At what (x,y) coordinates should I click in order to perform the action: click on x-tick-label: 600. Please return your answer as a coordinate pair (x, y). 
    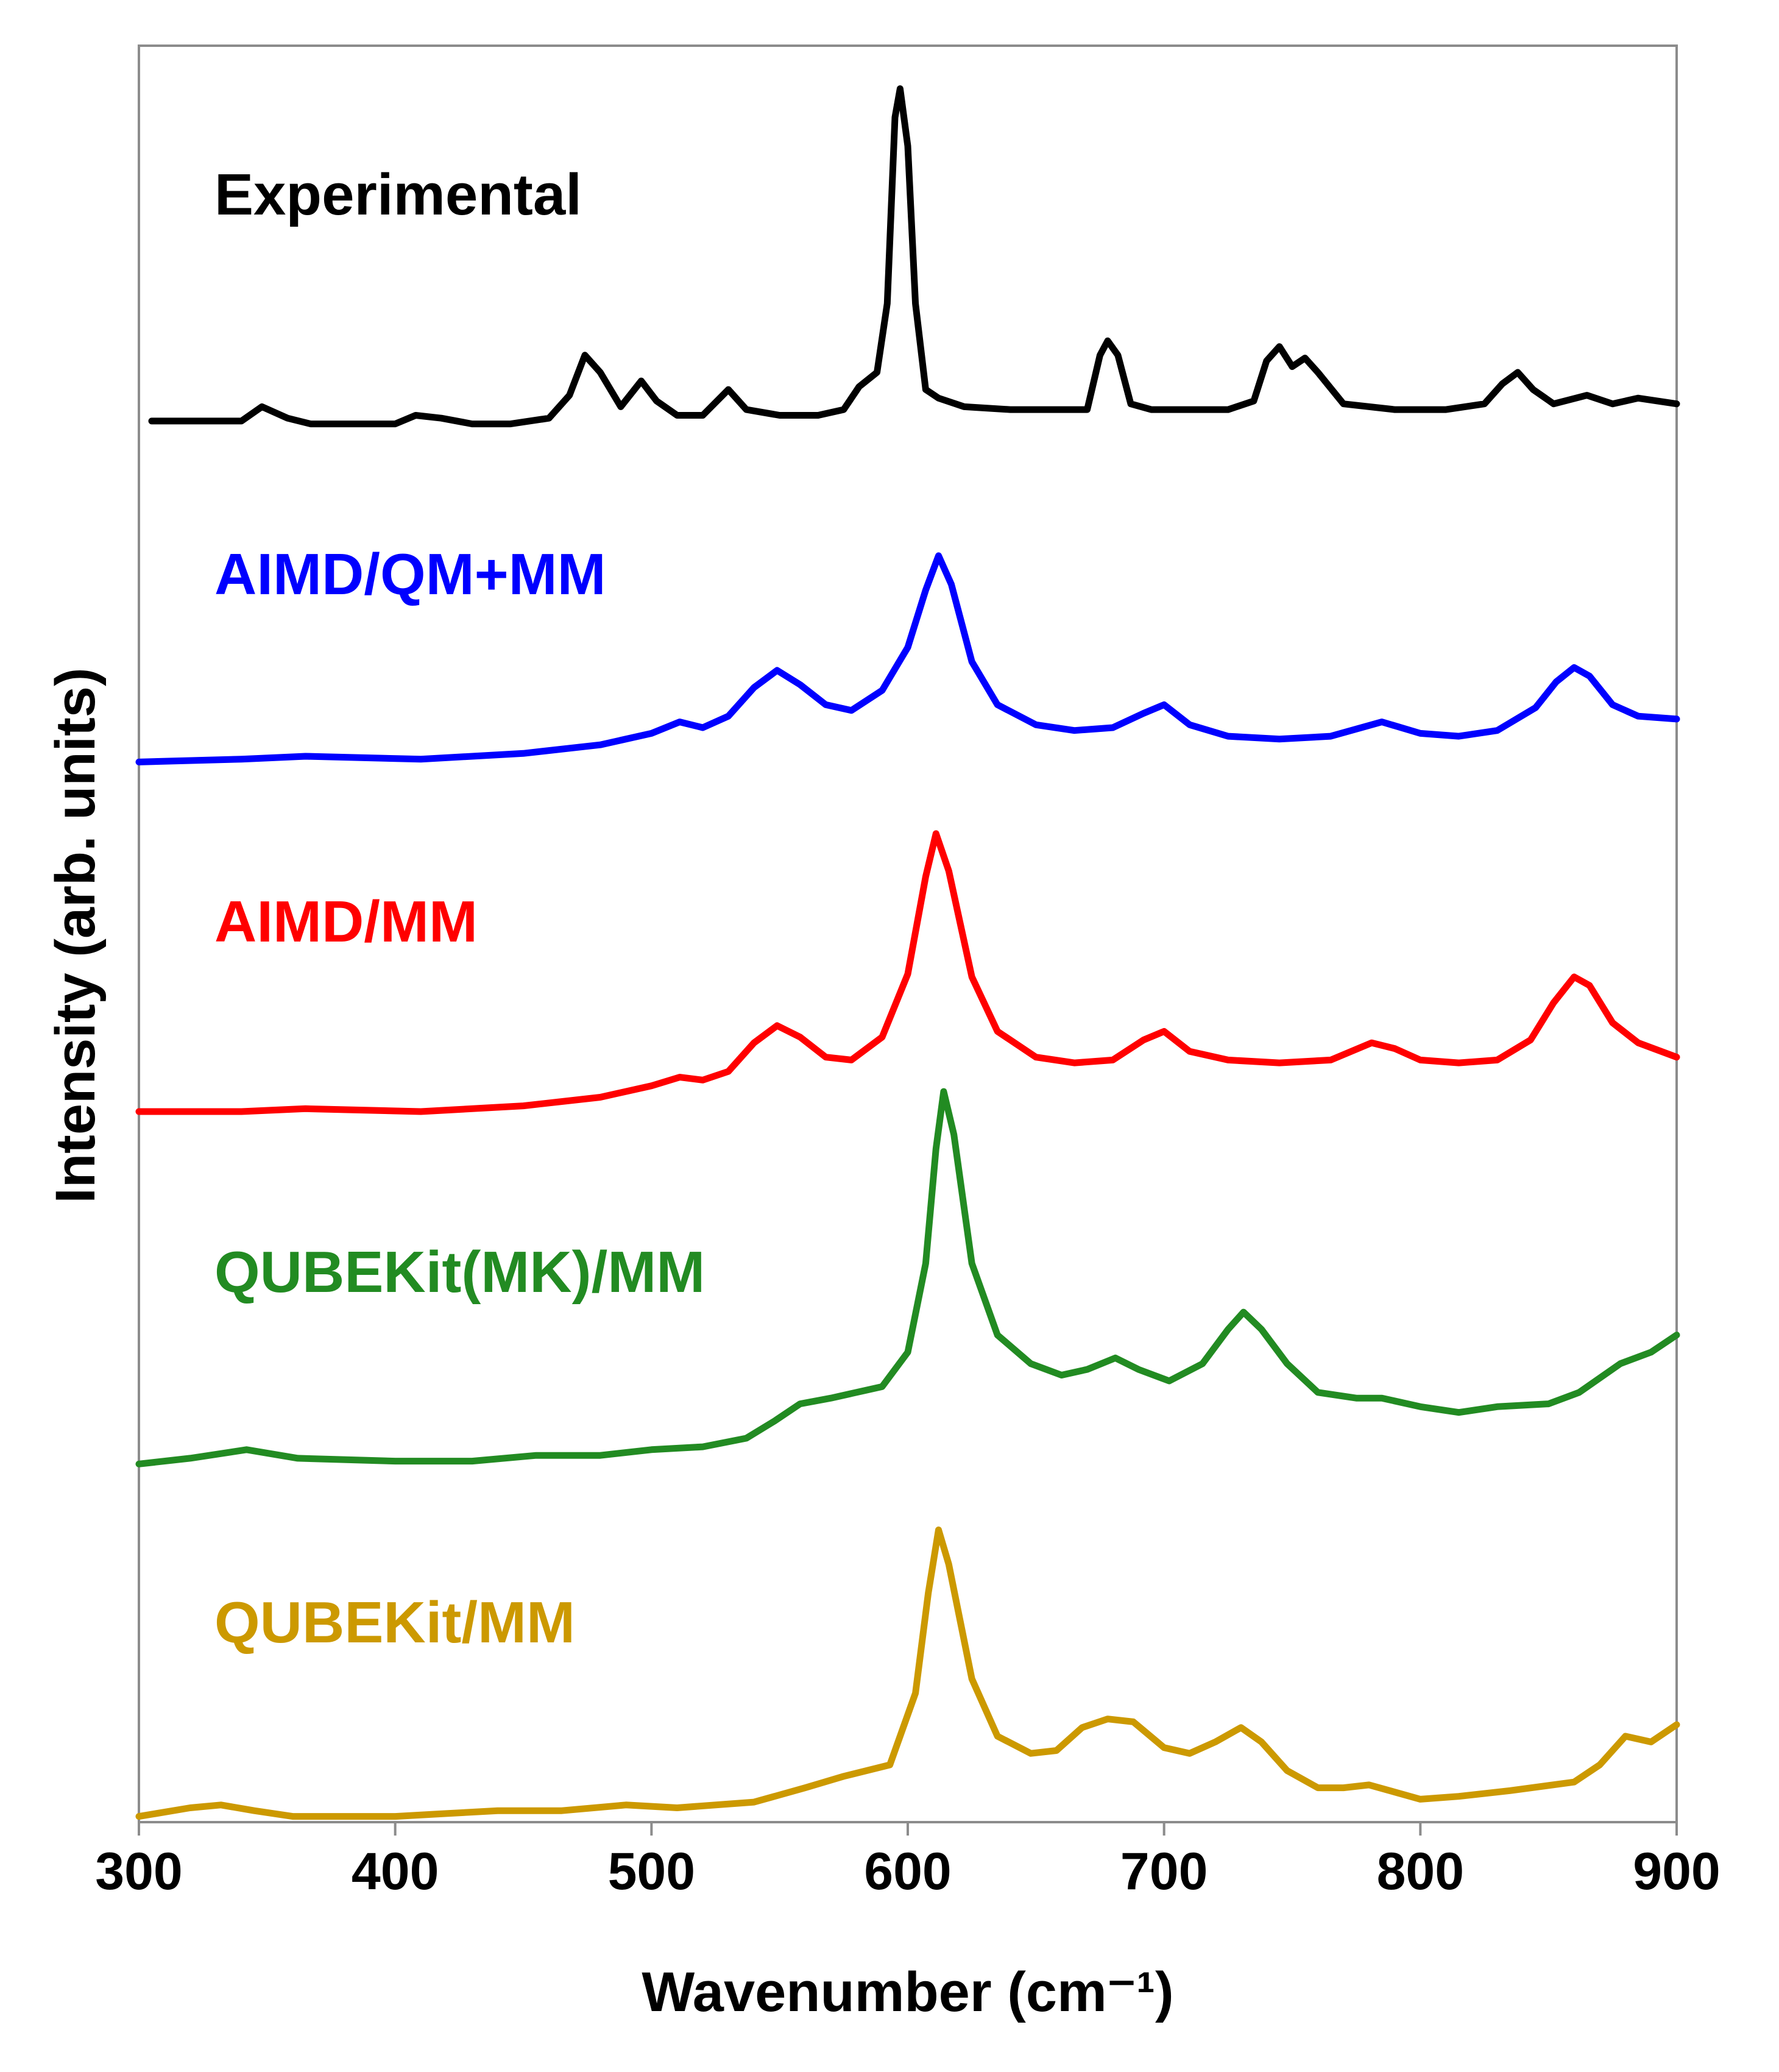
    Looking at the image, I should click on (908, 1871).